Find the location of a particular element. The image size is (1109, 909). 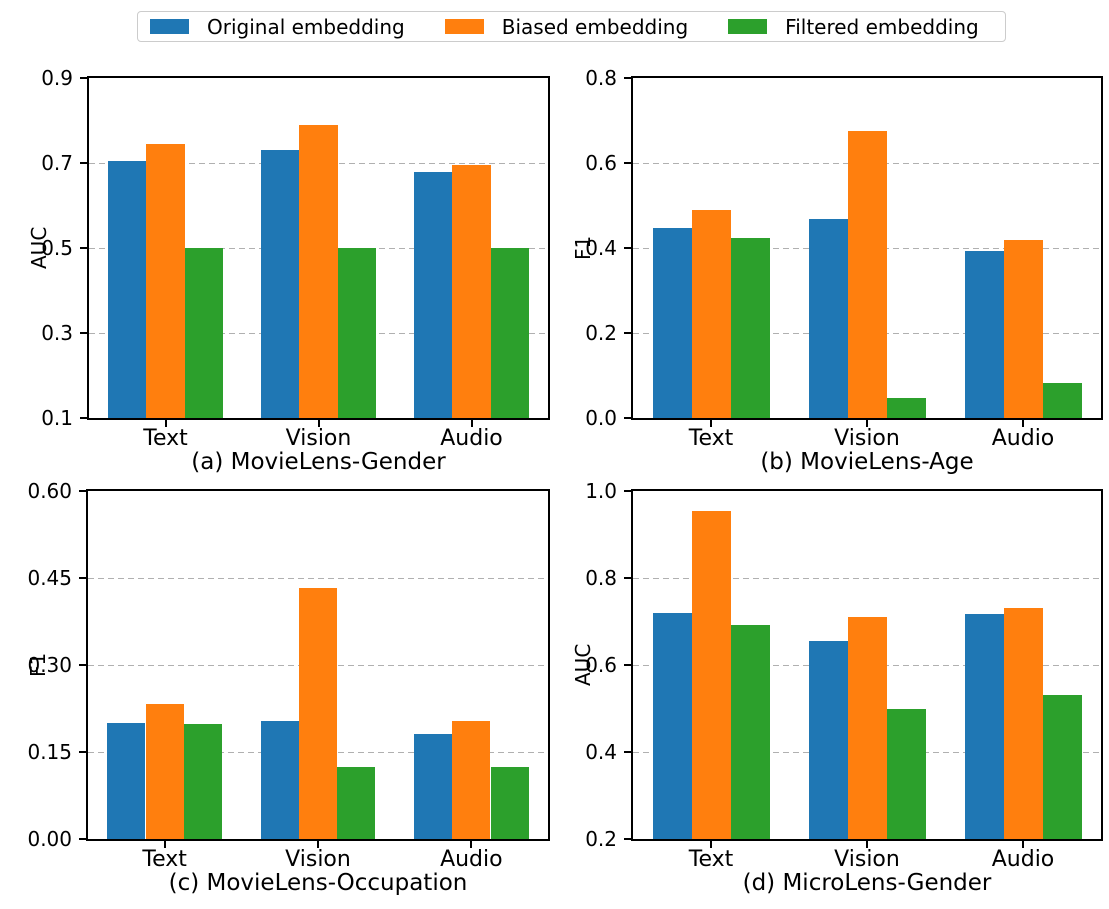

gridline-y-0.8 is located at coordinates (867, 578).